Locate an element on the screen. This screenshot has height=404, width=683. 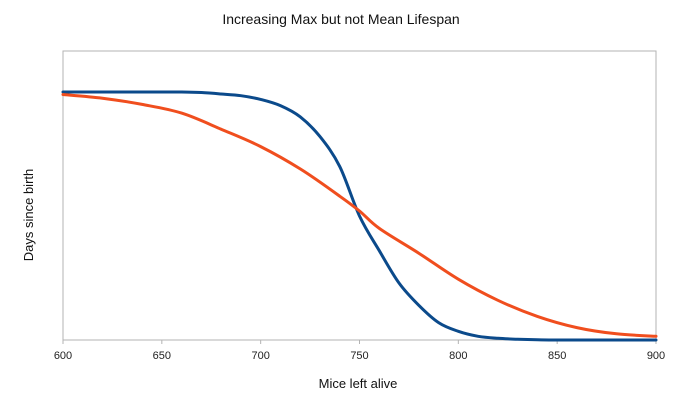
x-tick-label: 650 is located at coordinates (162, 356).